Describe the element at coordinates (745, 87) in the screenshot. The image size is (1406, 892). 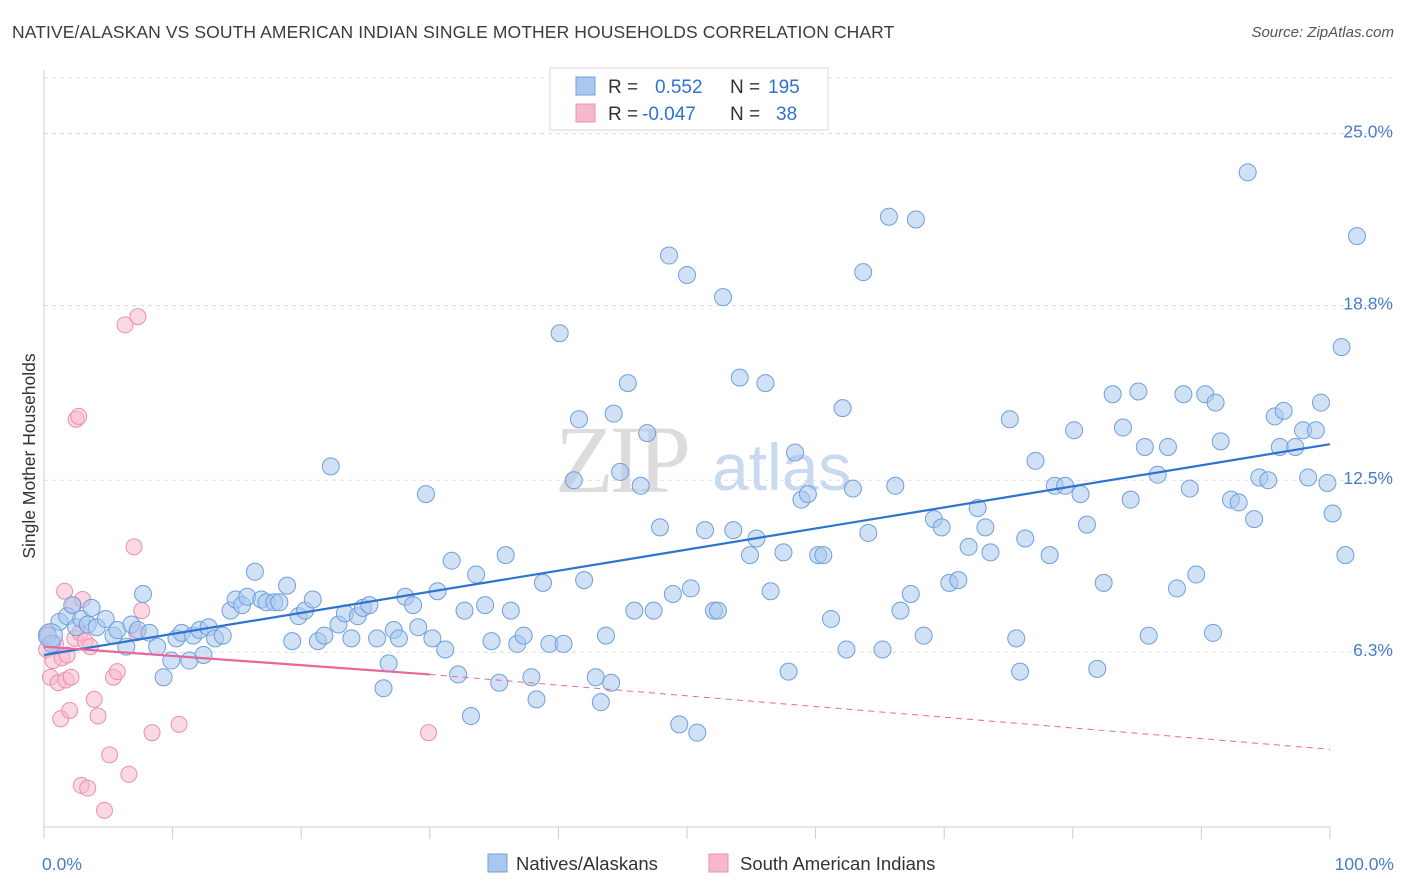
I see `legend-n-label-blue: N =` at that location.